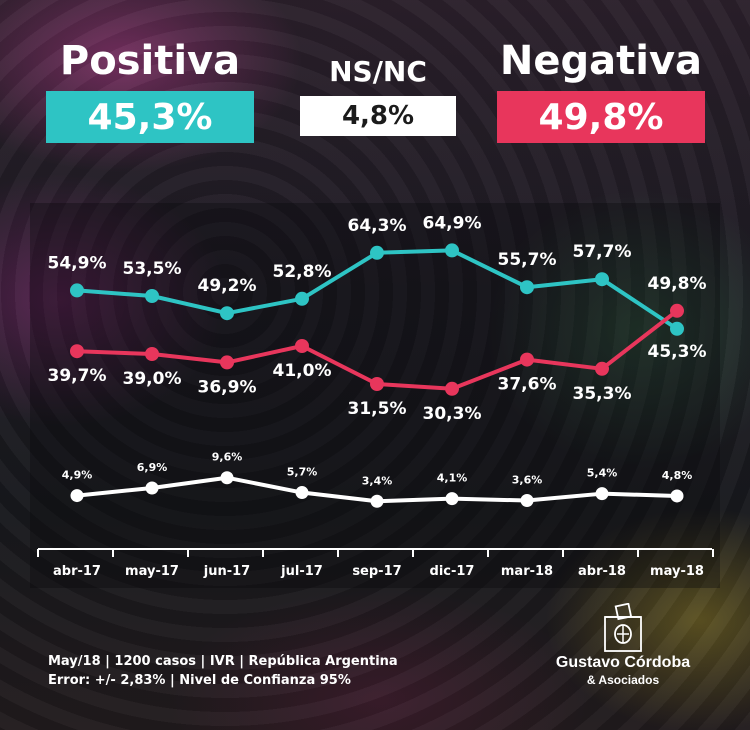  I want to click on data-label-positiva: 54,9%, so click(77, 263).